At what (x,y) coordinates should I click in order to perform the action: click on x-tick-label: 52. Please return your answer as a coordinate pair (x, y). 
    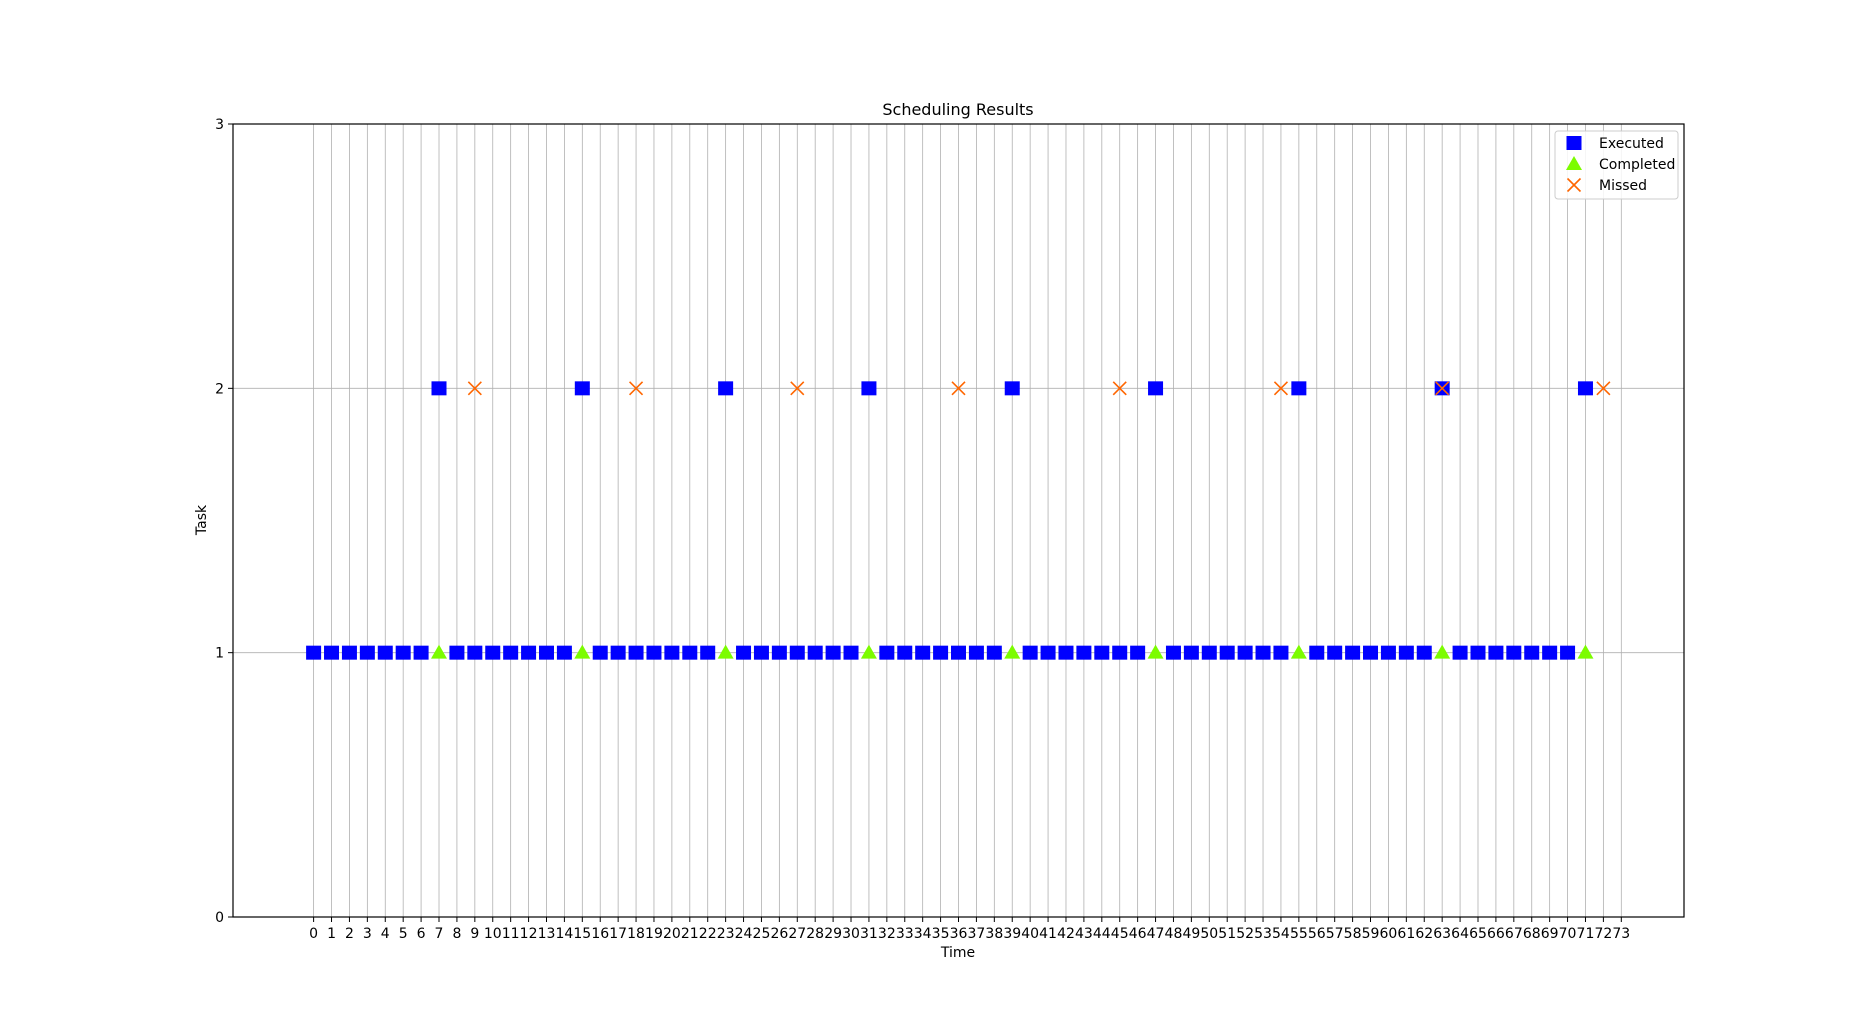
    Looking at the image, I should click on (1245, 934).